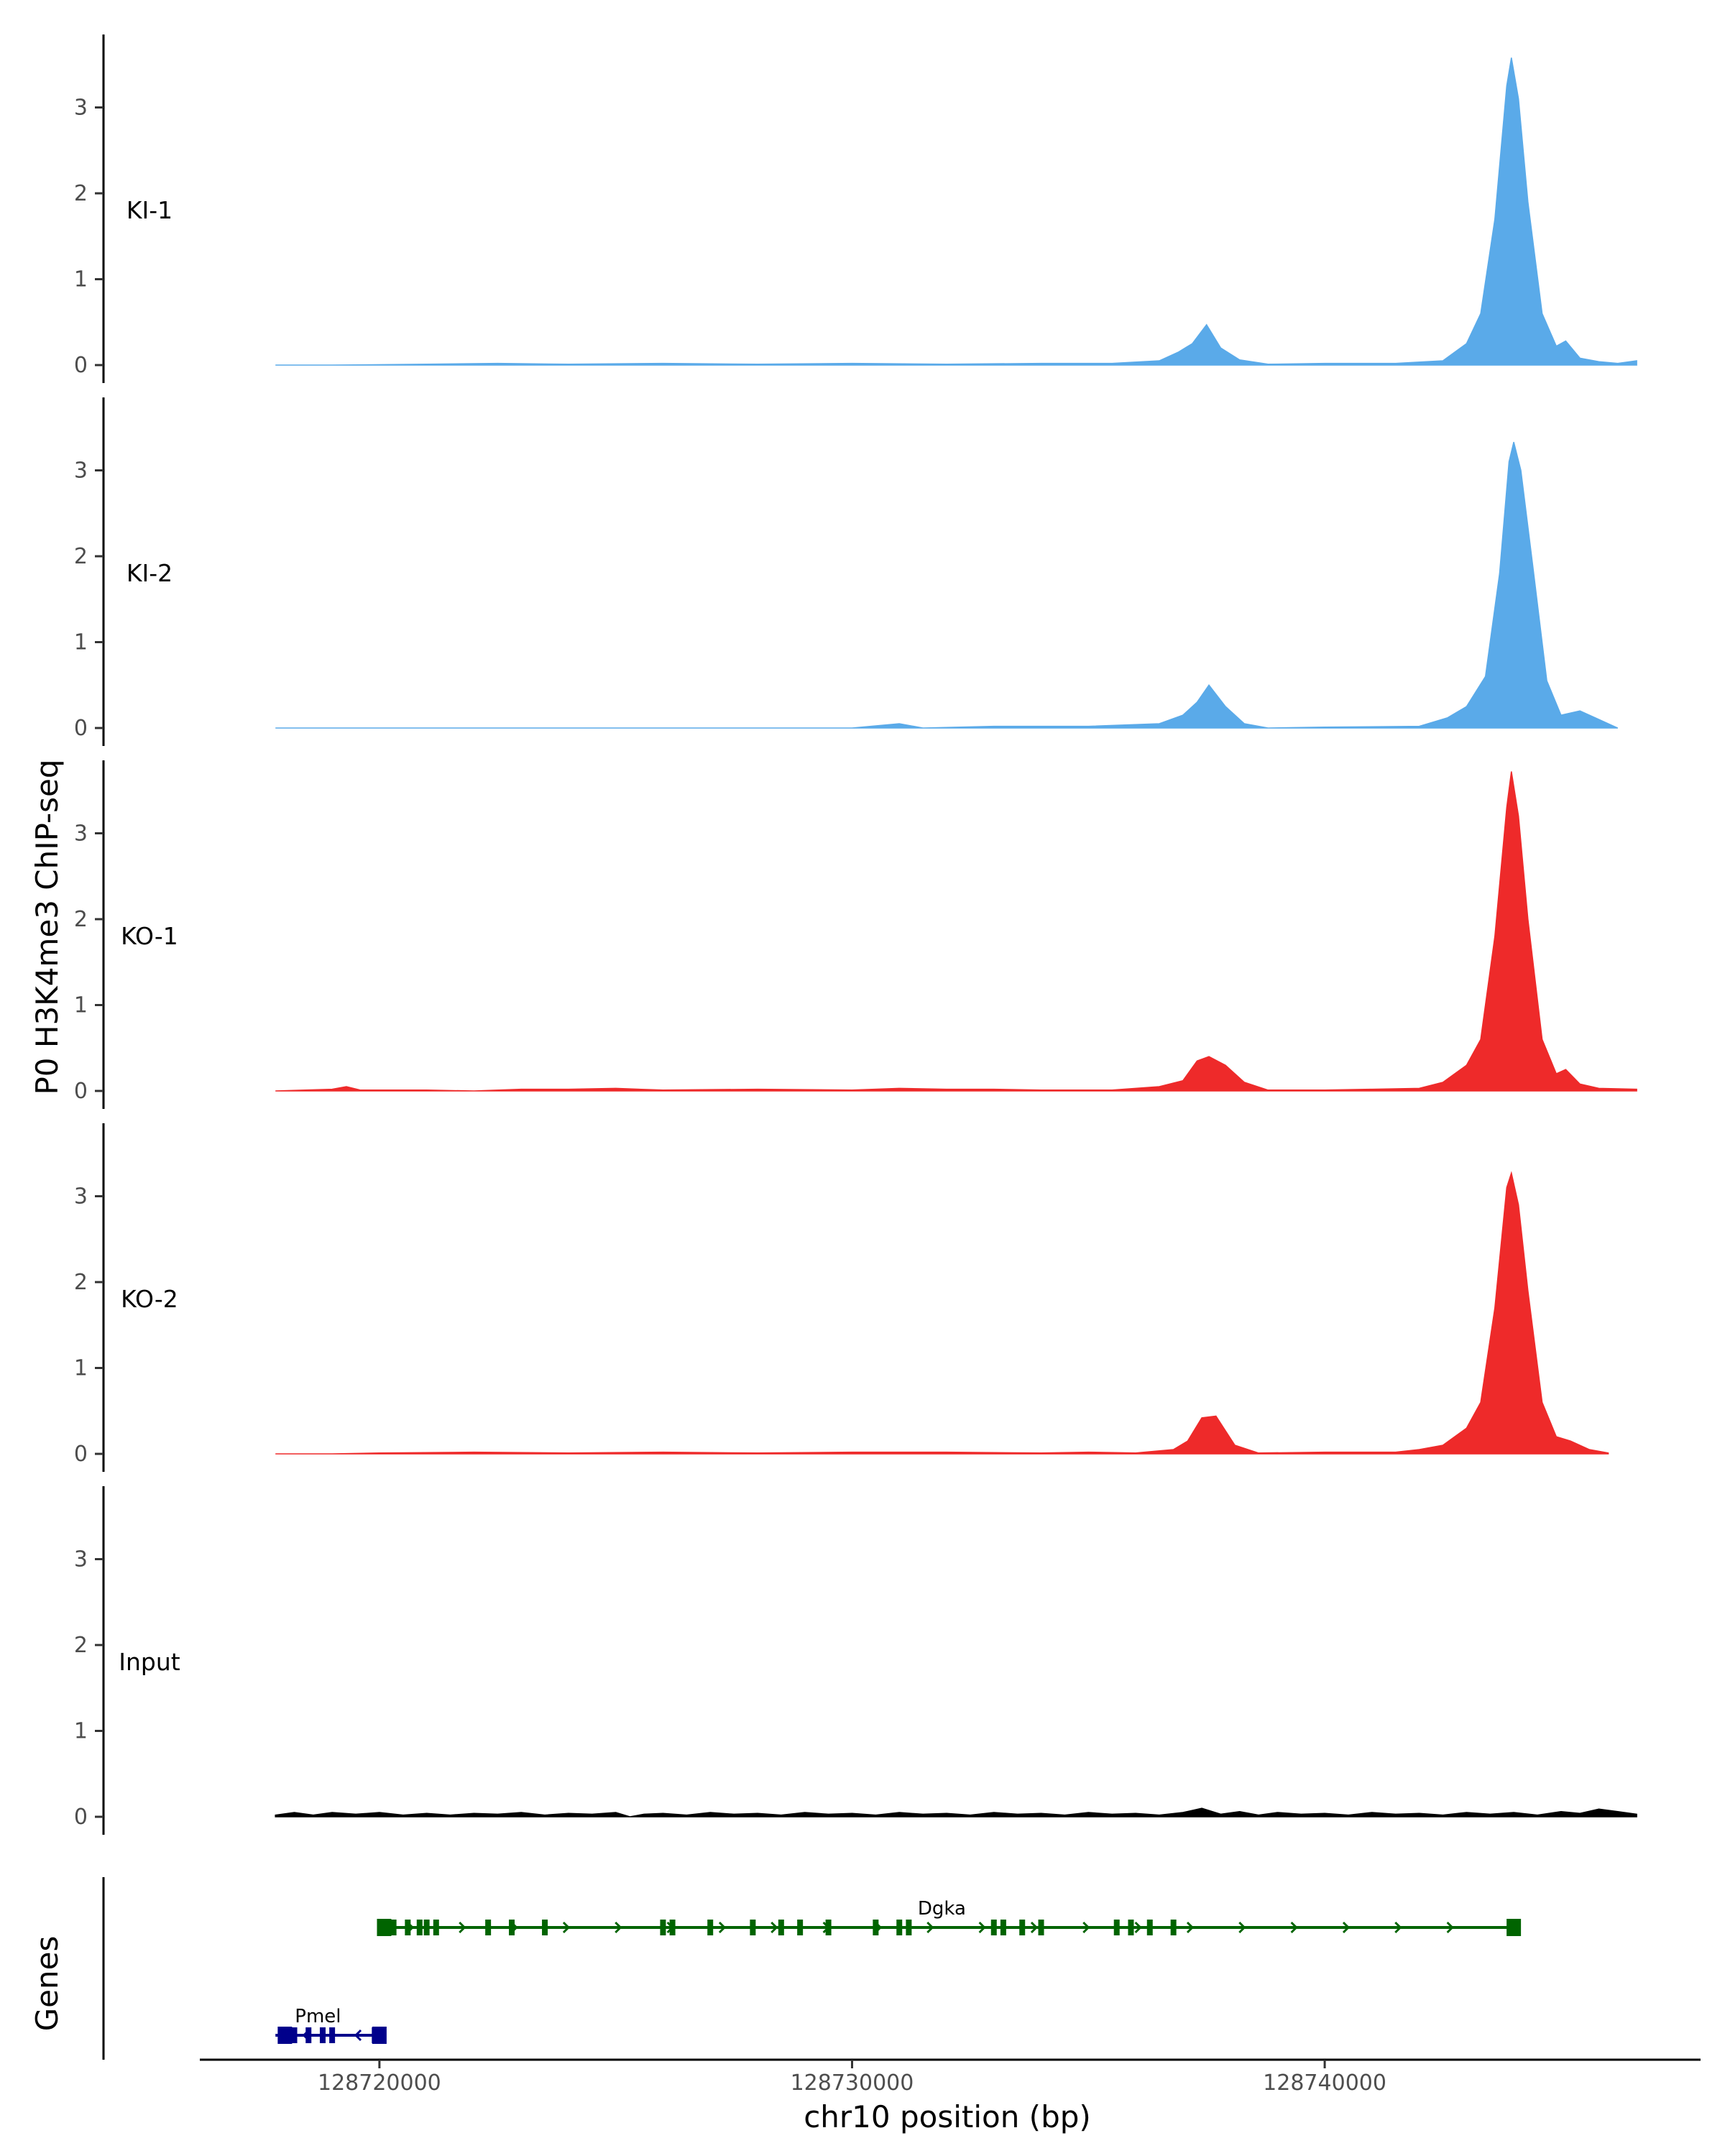 The height and width of the screenshot is (2156, 1725). What do you see at coordinates (379, 2083) in the screenshot?
I see `x-tick-label: 128720000` at bounding box center [379, 2083].